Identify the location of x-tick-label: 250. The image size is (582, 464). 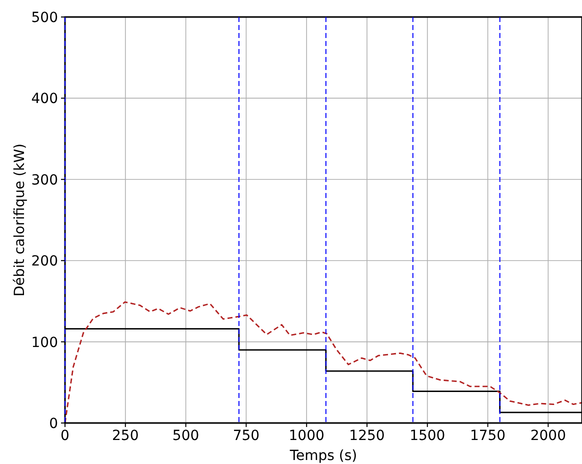
(125, 436).